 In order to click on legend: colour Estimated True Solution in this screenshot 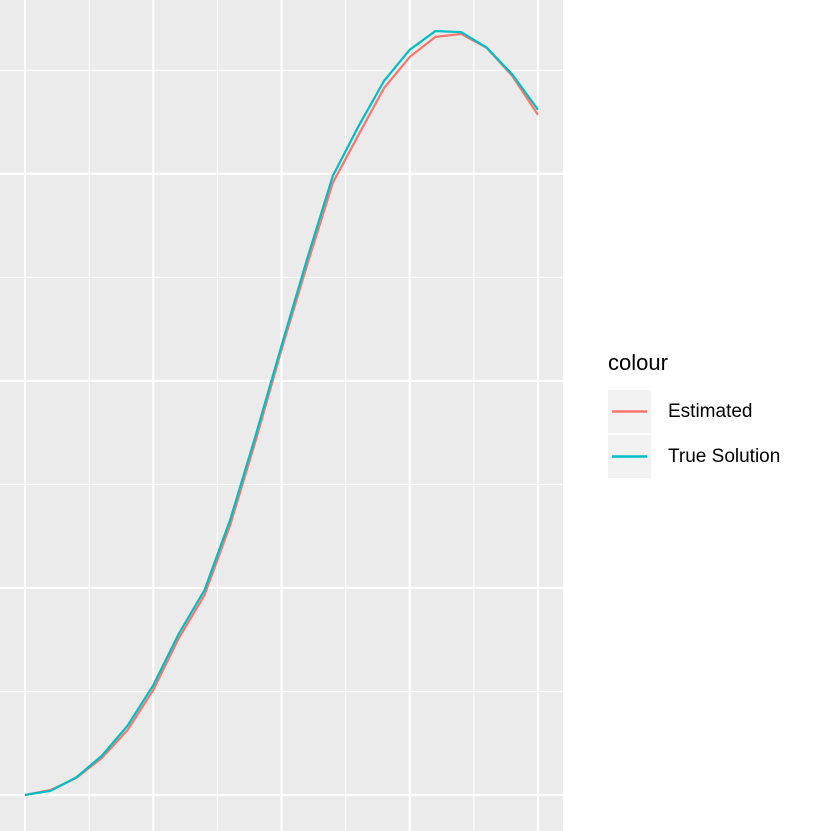, I will do `click(694, 414)`.